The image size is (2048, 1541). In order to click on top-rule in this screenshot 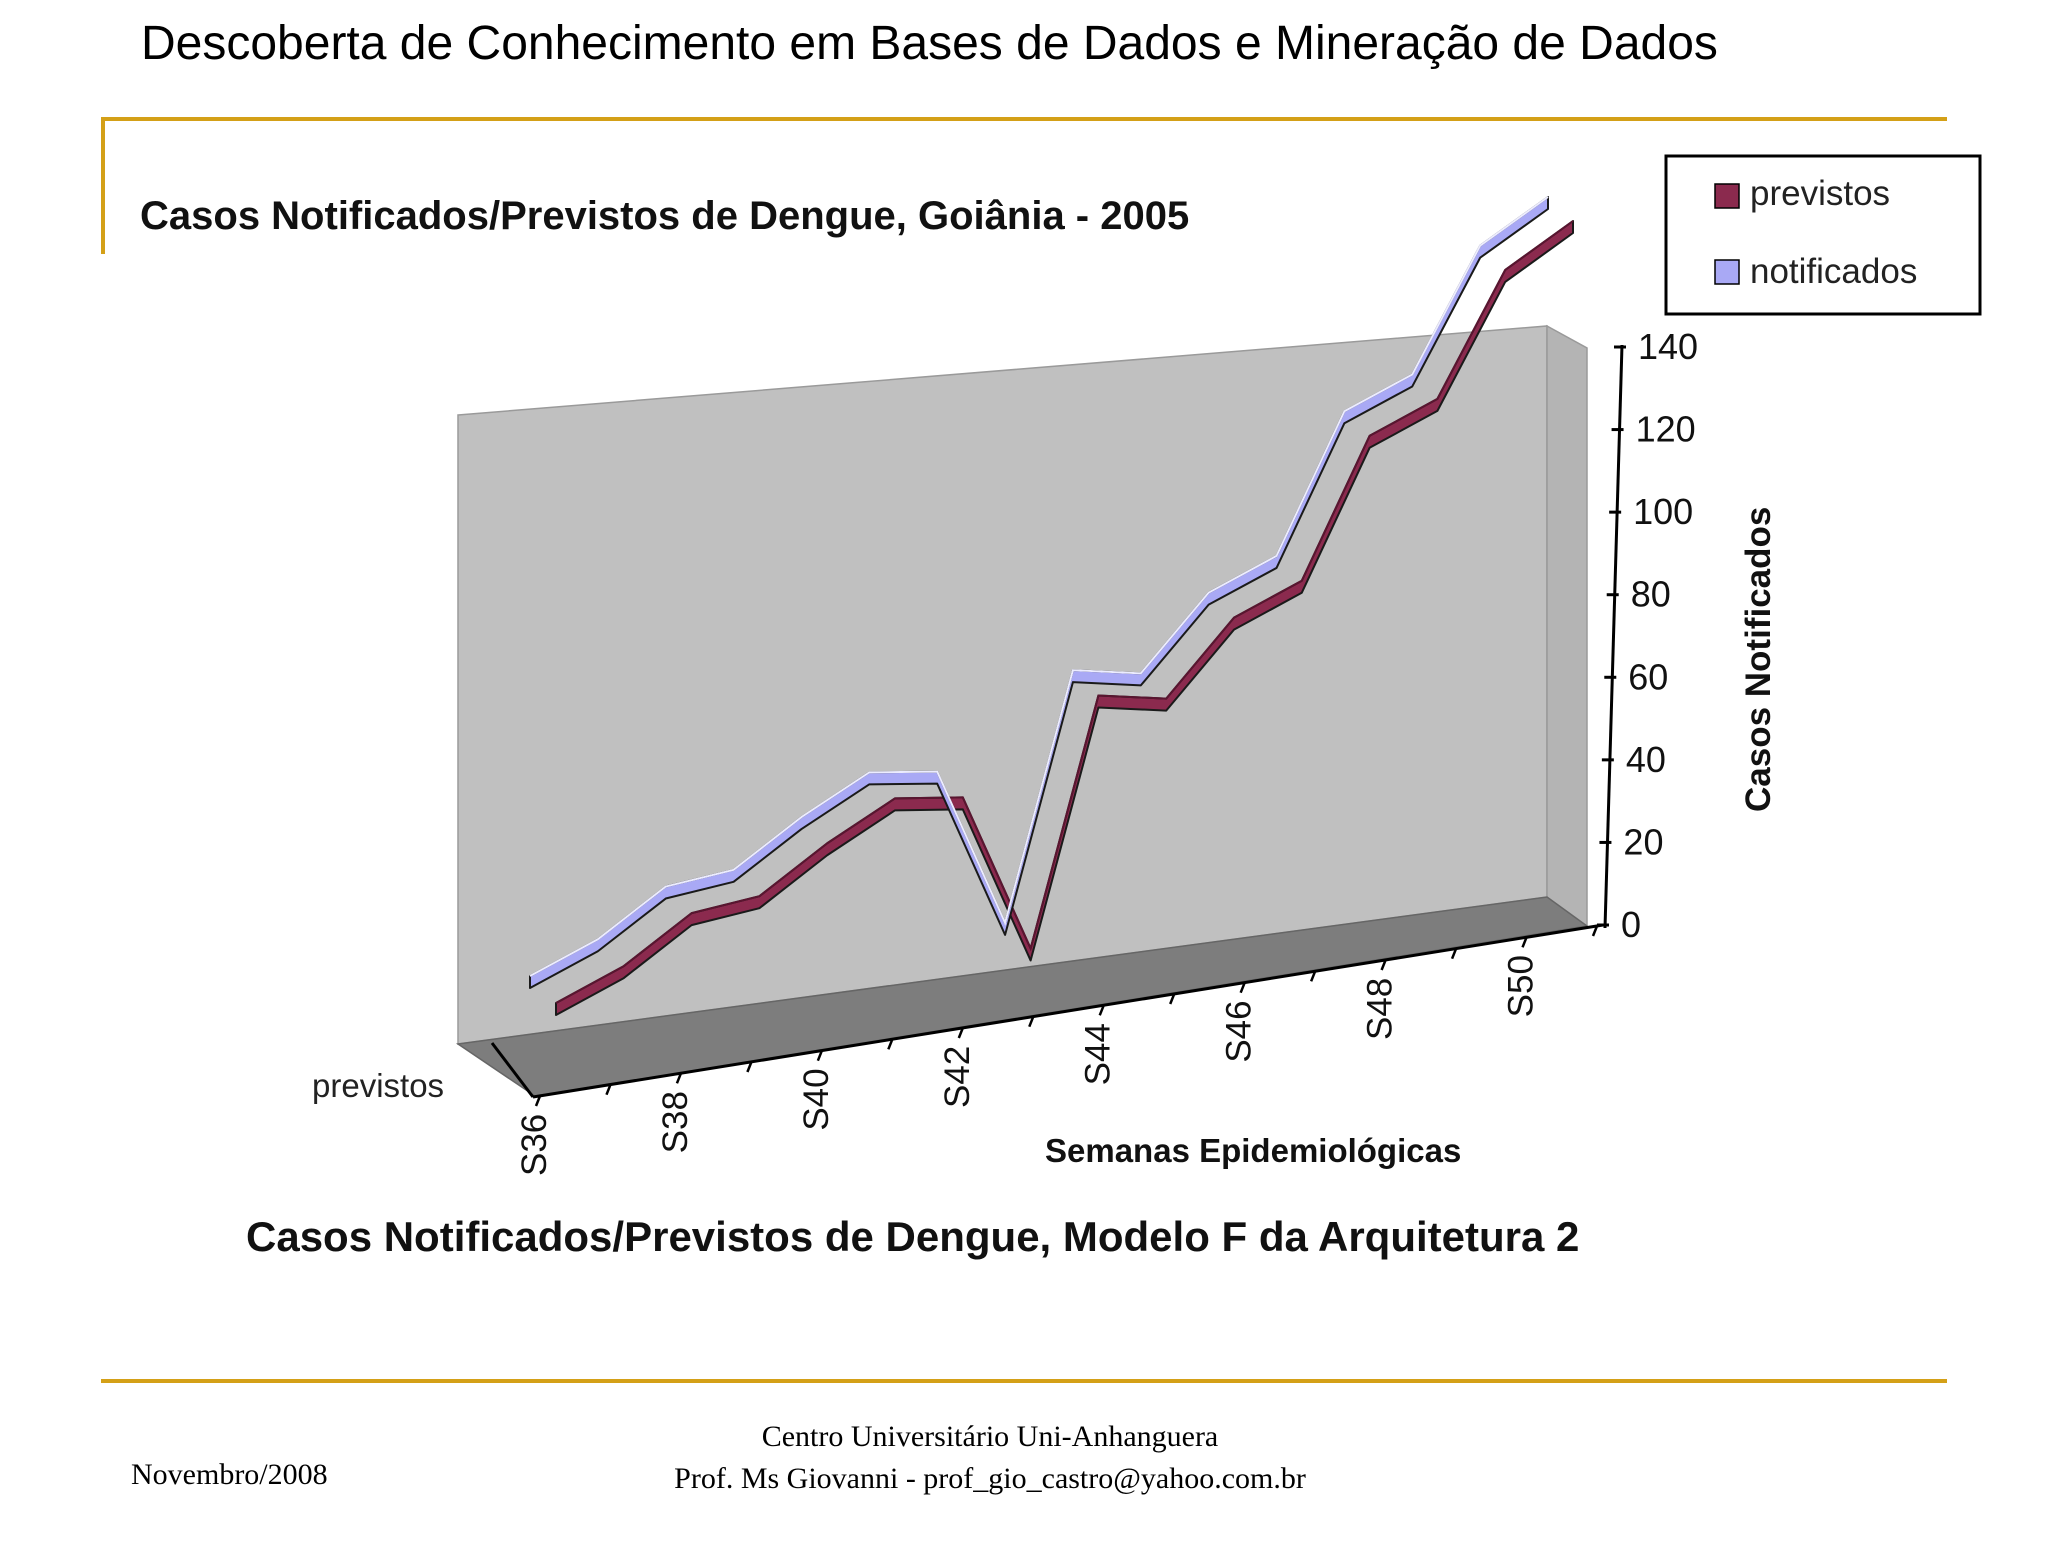, I will do `click(1024, 119)`.